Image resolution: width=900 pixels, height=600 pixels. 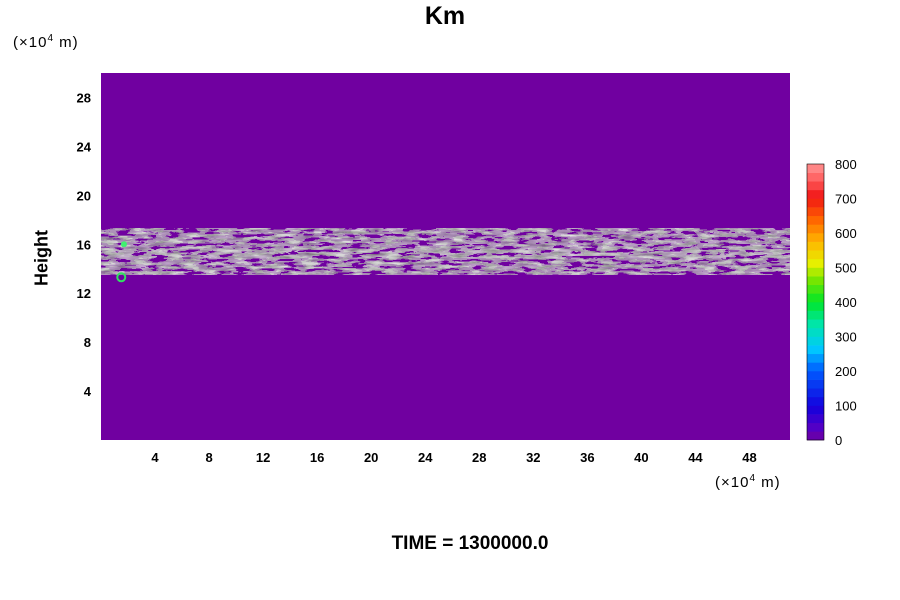 I want to click on x-tick-label: 8, so click(x=208, y=457).